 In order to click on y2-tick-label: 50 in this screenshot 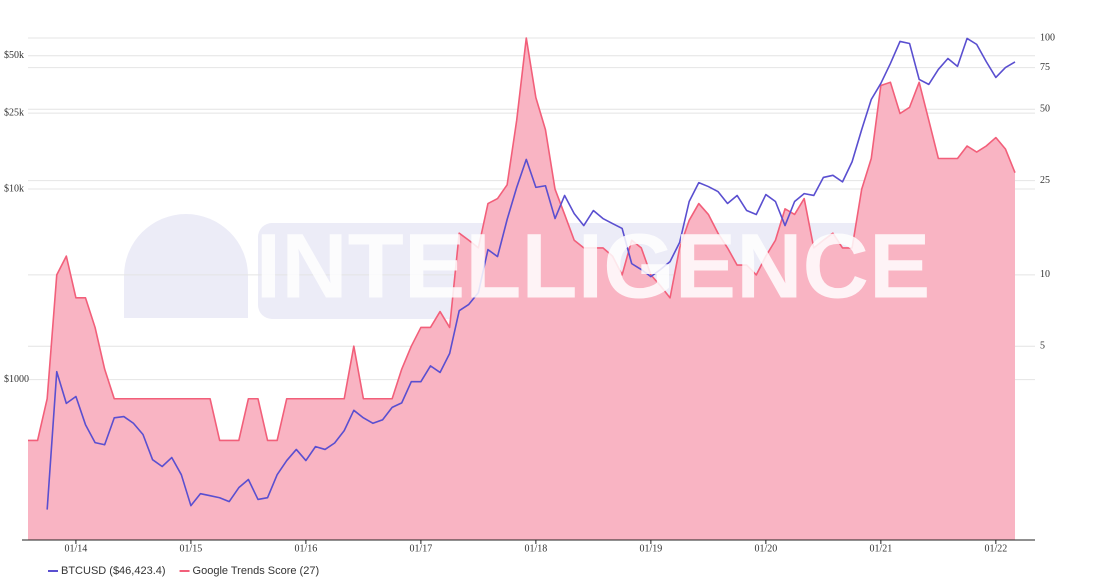, I will do `click(1045, 109)`.